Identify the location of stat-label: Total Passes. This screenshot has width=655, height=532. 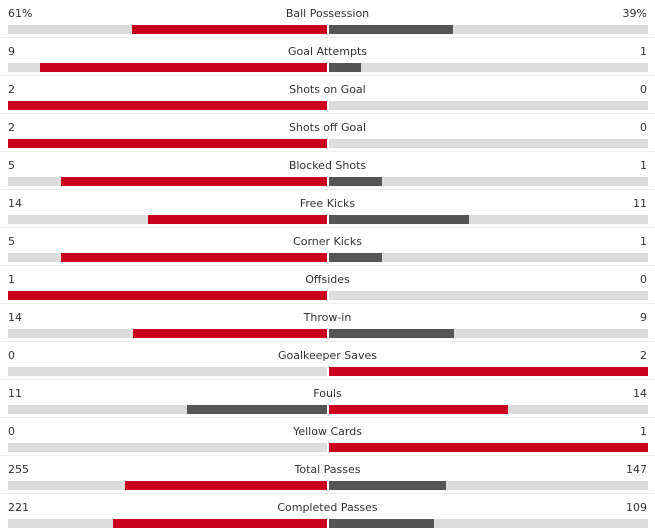
(327, 469).